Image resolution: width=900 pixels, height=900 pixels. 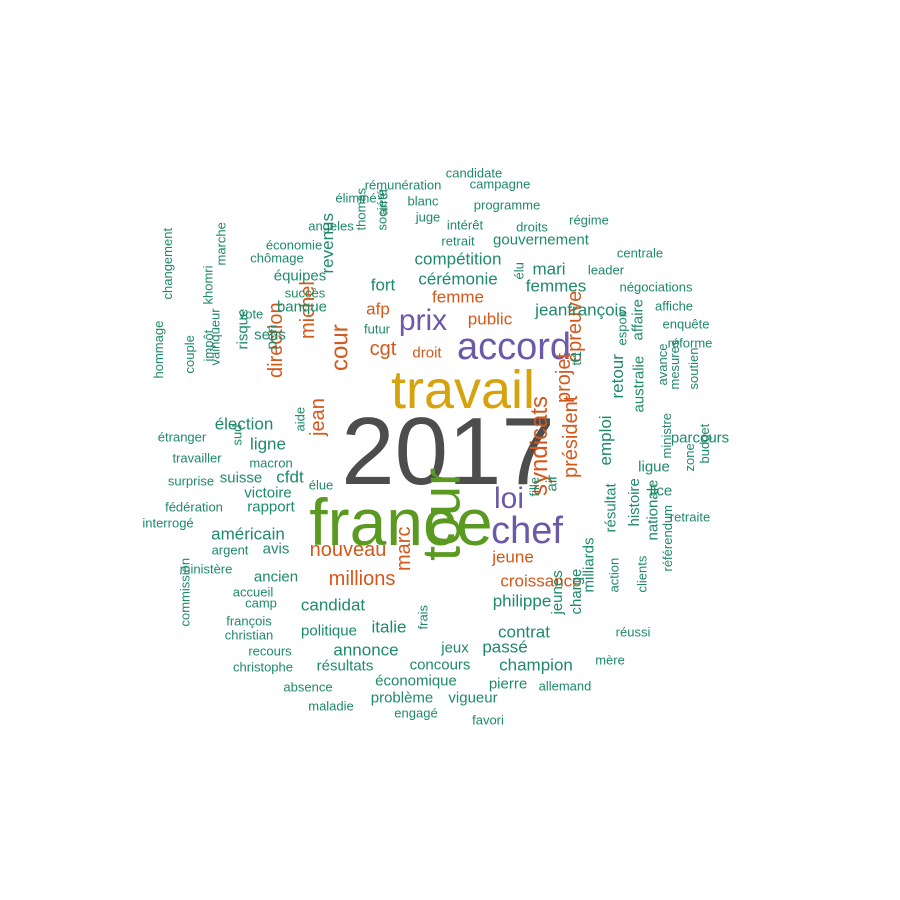 I want to click on word-2017: 2017, so click(x=448, y=451).